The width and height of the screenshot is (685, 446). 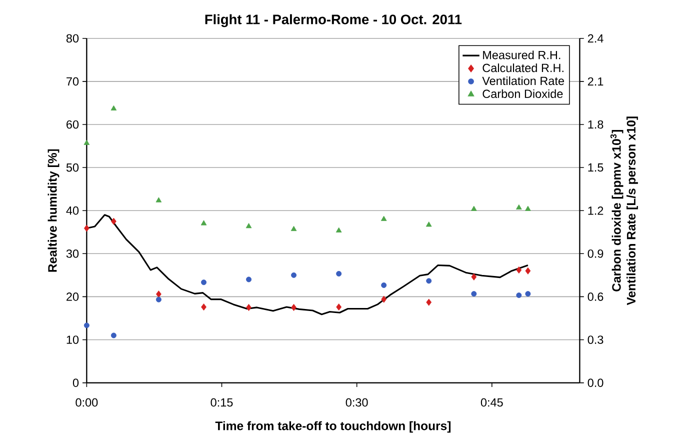 What do you see at coordinates (523, 68) in the screenshot?
I see `legend-label: Calculated R.H.` at bounding box center [523, 68].